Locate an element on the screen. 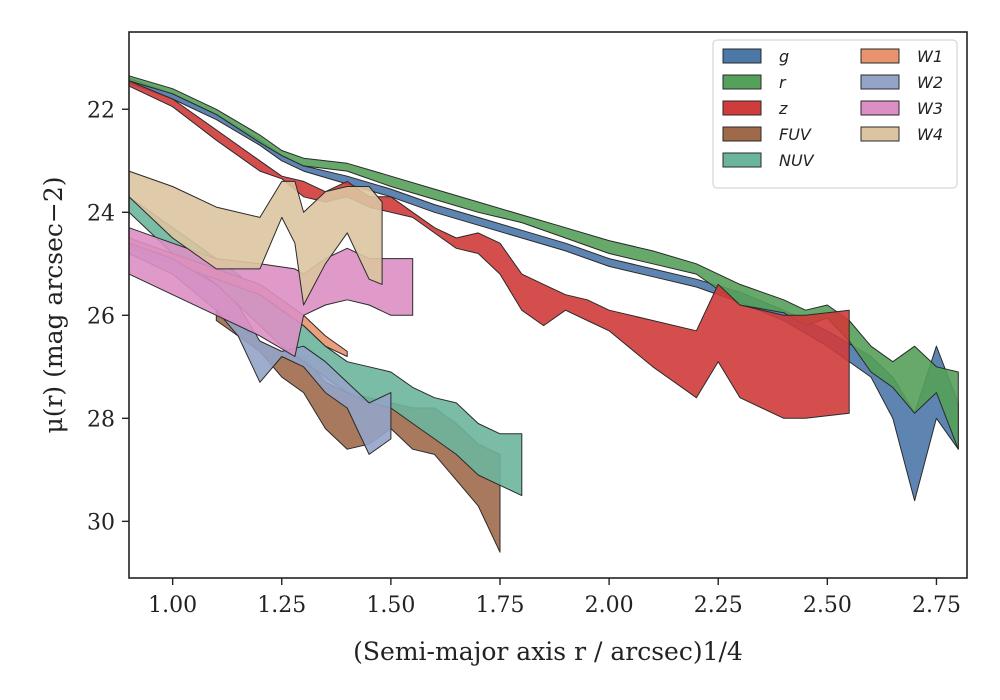 Image resolution: width=1000 pixels, height=700 pixels. legend-label-w4: W4 is located at coordinates (930, 134).